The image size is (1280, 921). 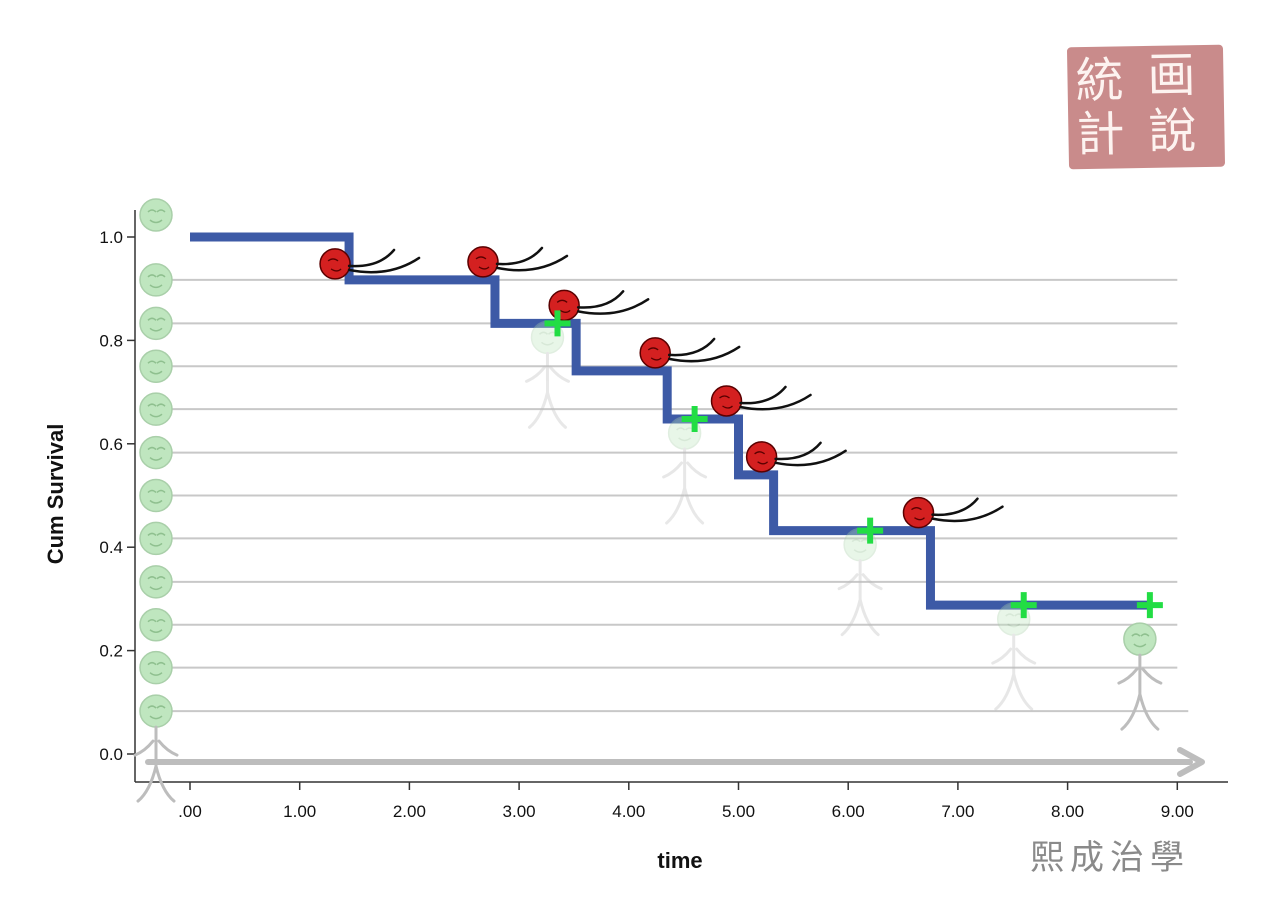 What do you see at coordinates (111, 547) in the screenshot?
I see `y-tick-label: 0.4` at bounding box center [111, 547].